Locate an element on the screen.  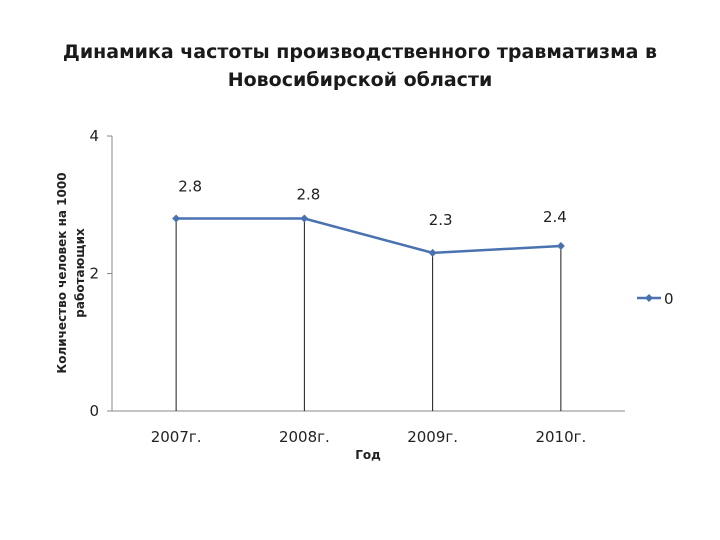
y-tick-label: 2 is located at coordinates (94, 274).